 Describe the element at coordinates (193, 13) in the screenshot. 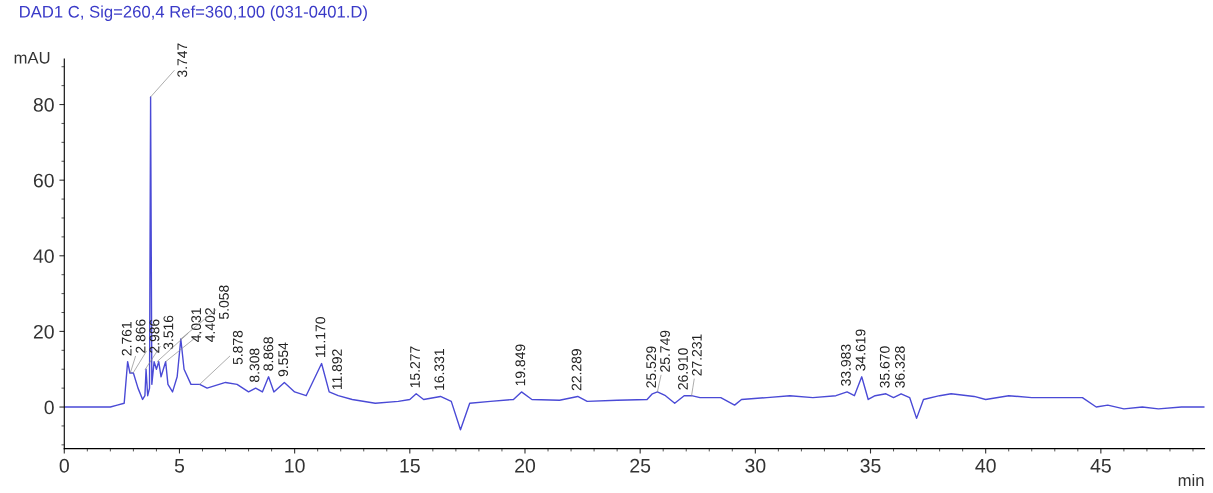

I see `chart-title: DAD1 C, Sig=260,4 Ref=360,100 (031-0401.D)` at that location.